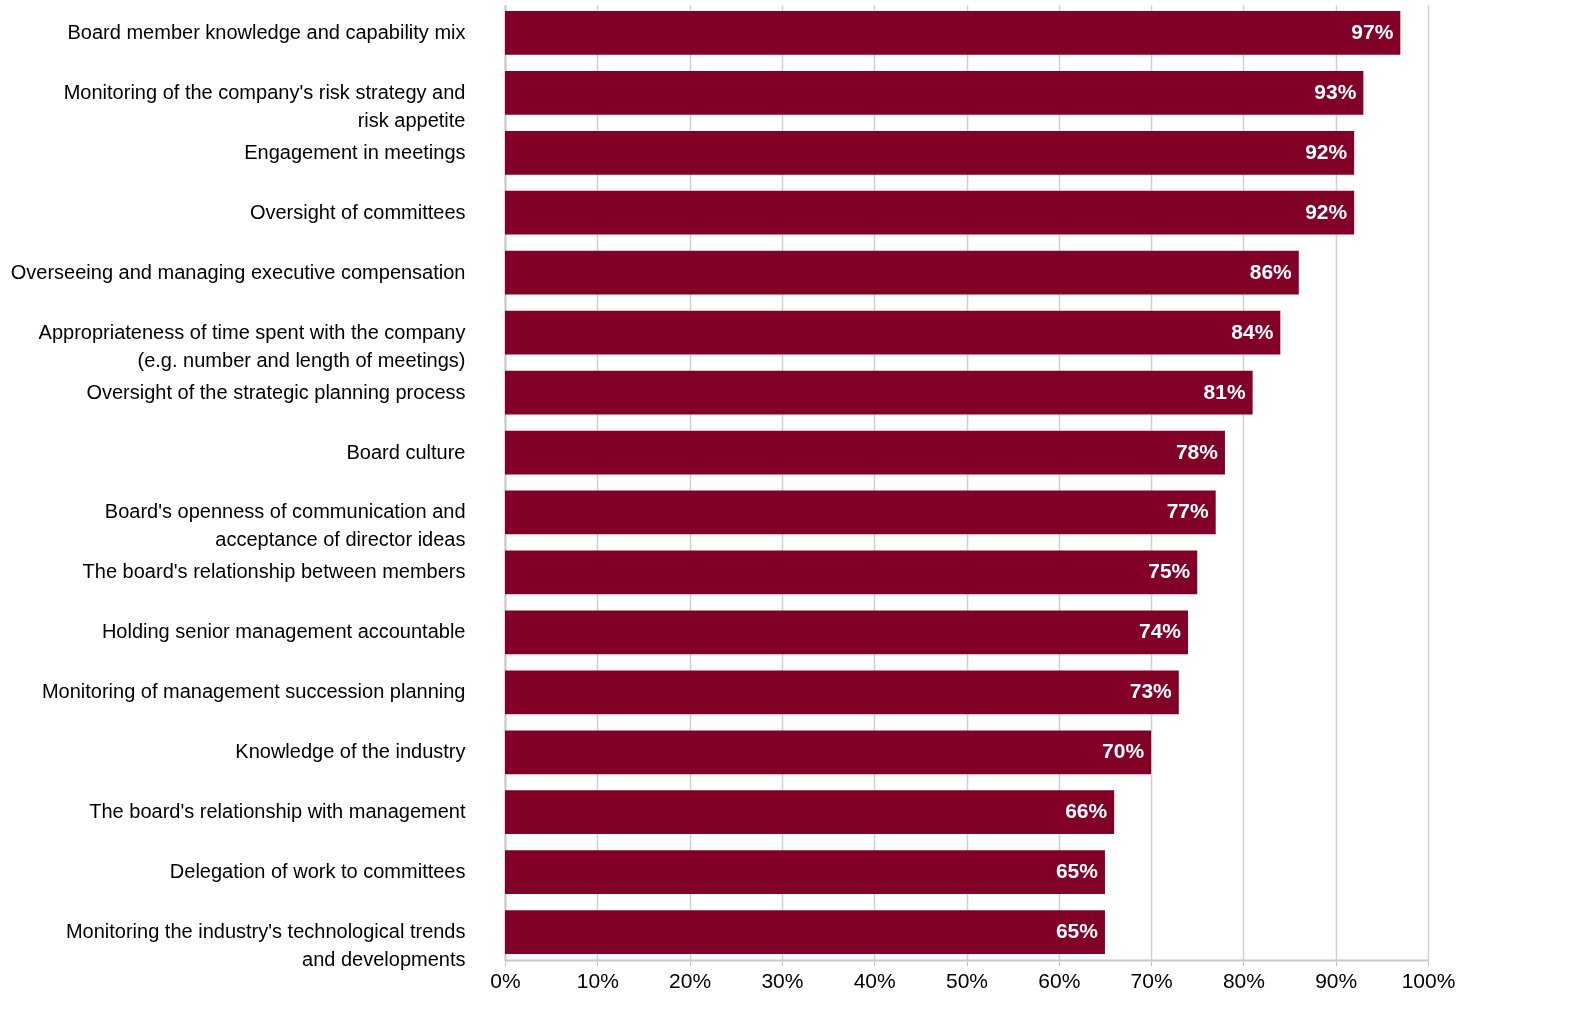 The height and width of the screenshot is (1018, 1583). What do you see at coordinates (265, 945) in the screenshot?
I see `y-tick-label: Monitoring the industry's technological trends and developments` at bounding box center [265, 945].